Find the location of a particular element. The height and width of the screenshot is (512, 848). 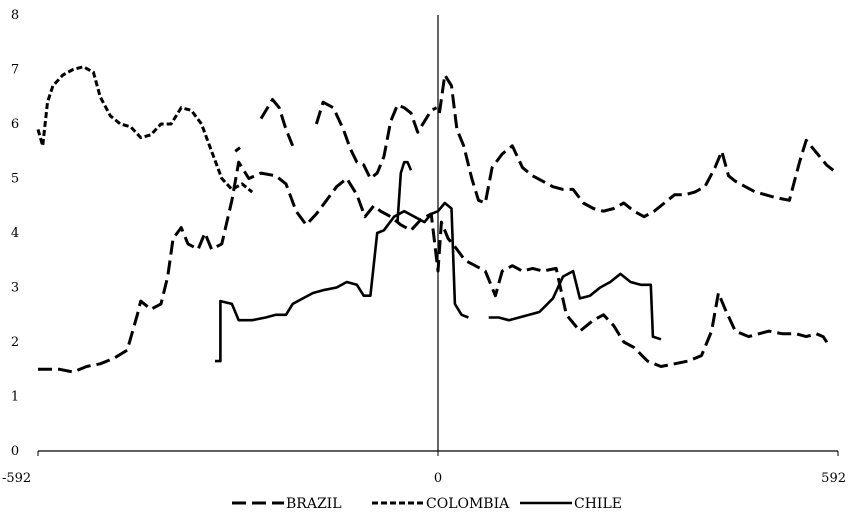

x-tick-label: 0 is located at coordinates (438, 478).